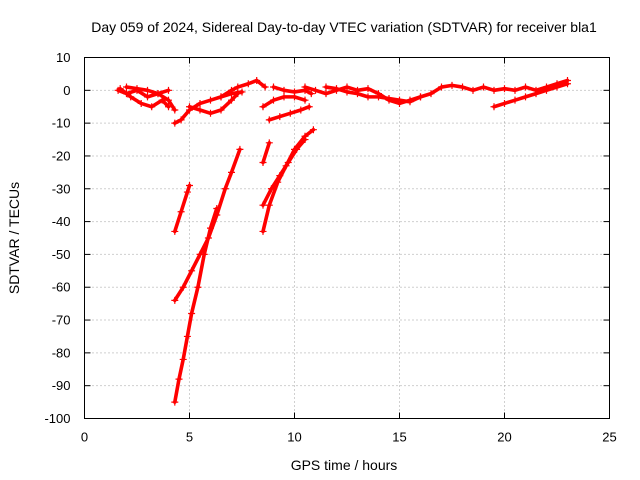 Image resolution: width=640 pixels, height=480 pixels. What do you see at coordinates (61, 155) in the screenshot?
I see `y-tick-label: -20` at bounding box center [61, 155].